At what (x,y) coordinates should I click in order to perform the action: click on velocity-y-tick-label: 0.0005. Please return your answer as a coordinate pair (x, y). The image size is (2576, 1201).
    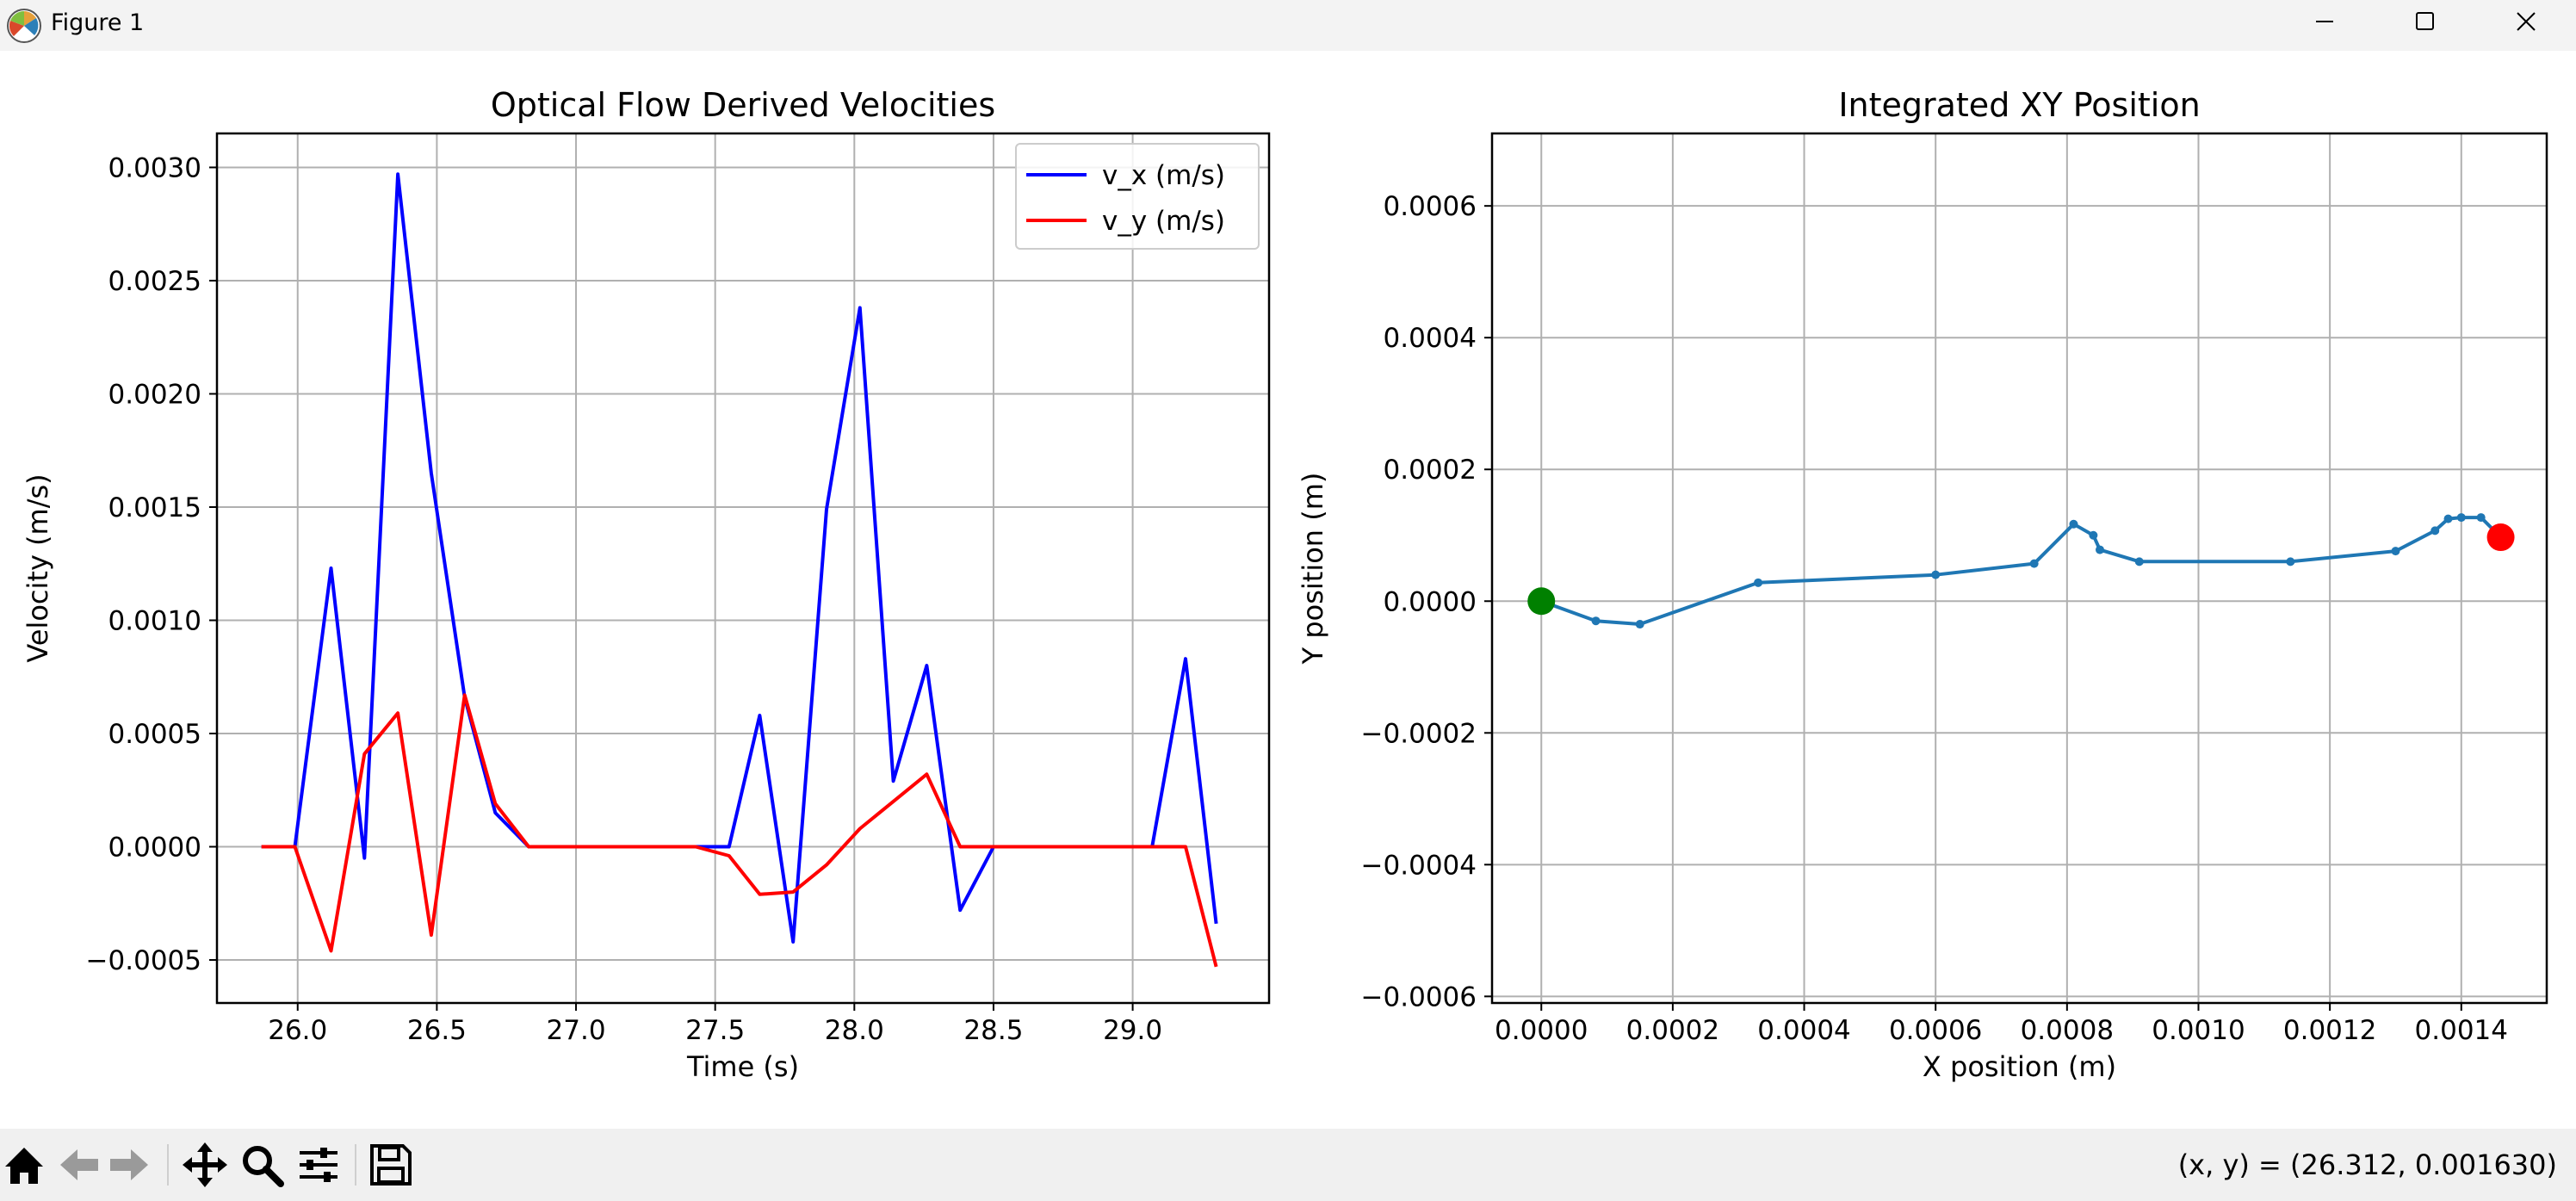
    Looking at the image, I should click on (154, 734).